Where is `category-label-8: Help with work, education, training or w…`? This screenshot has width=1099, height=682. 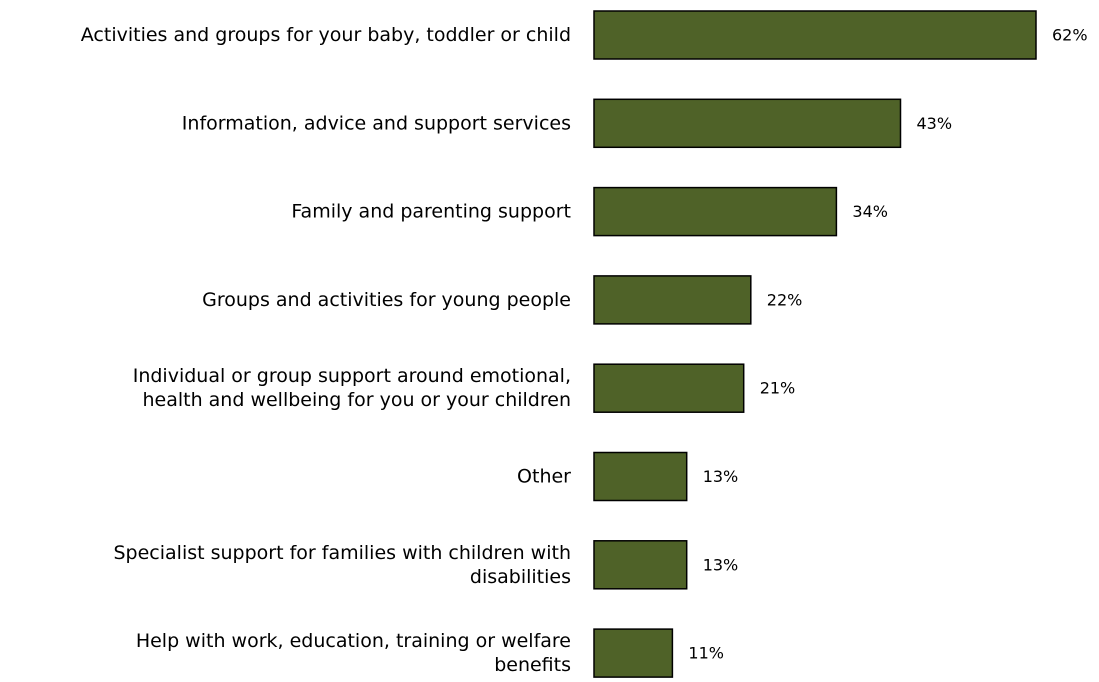 category-label-8: Help with work, education, training or w… is located at coordinates (353, 653).